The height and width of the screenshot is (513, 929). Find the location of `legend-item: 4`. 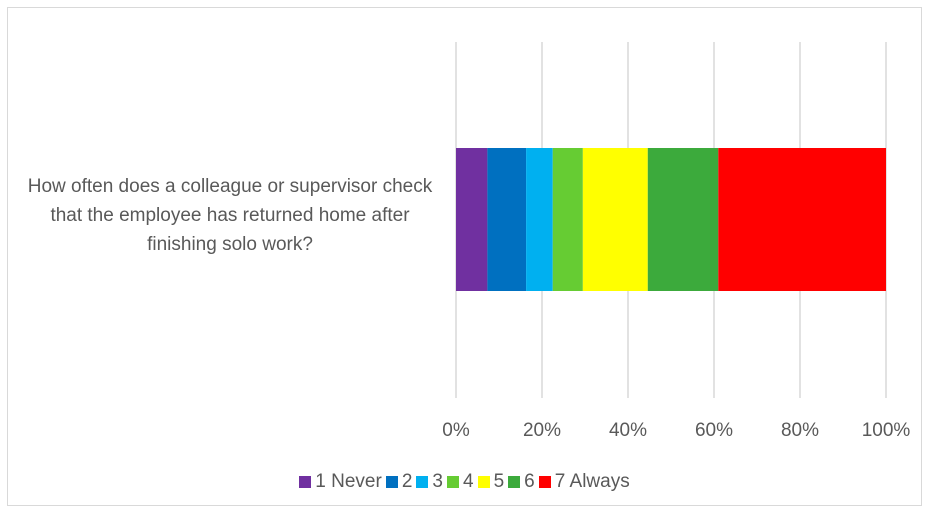

legend-item: 4 is located at coordinates (460, 482).